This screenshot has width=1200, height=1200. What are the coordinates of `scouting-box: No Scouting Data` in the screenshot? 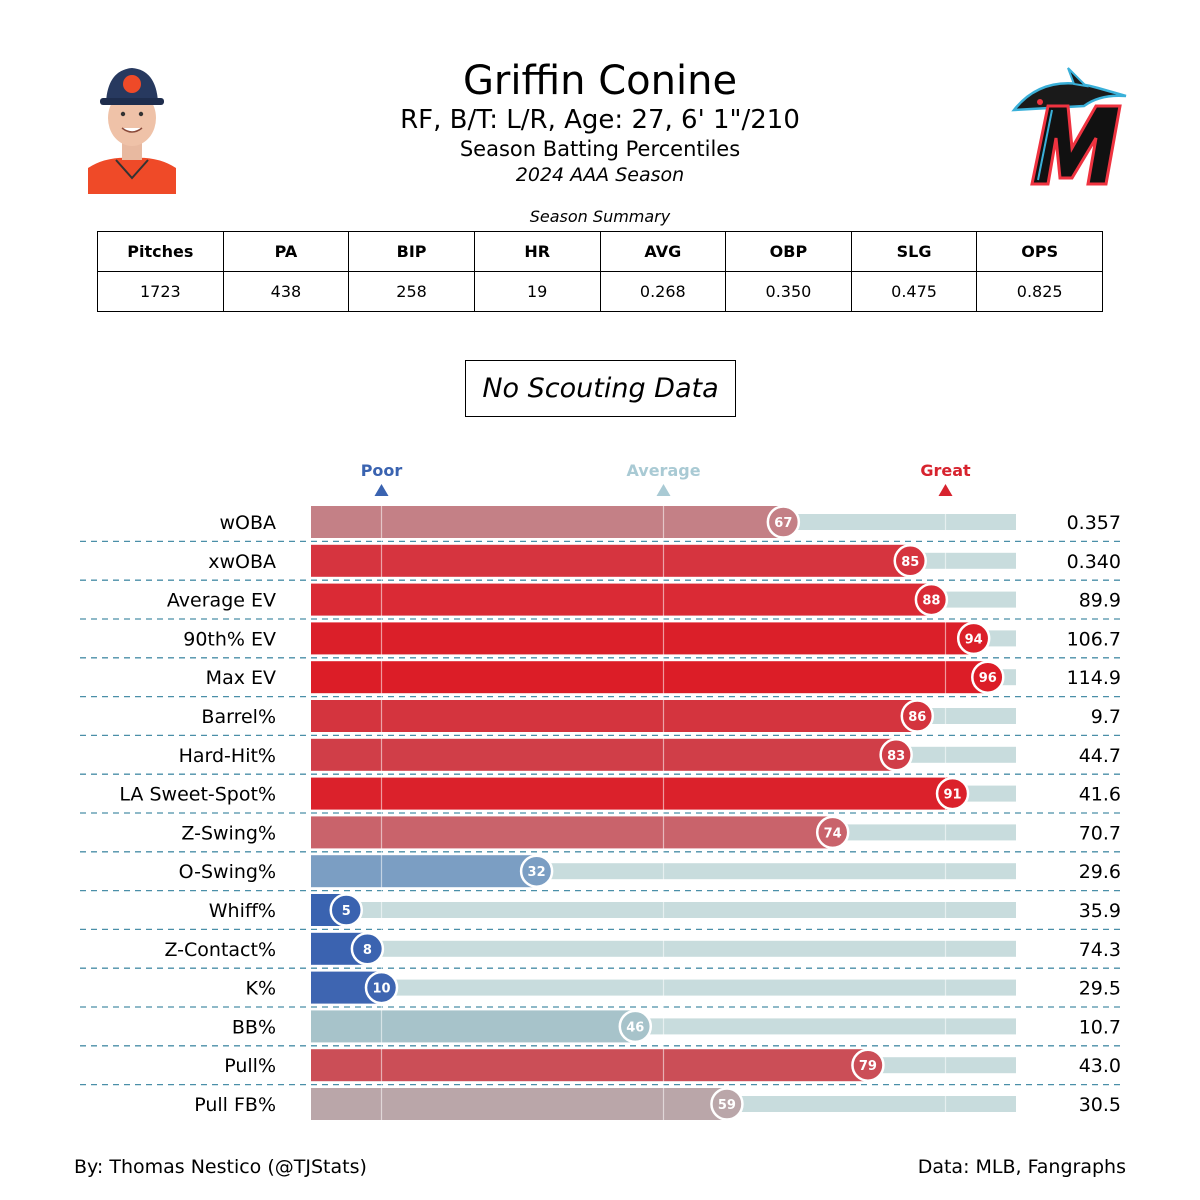 It's located at (600, 388).